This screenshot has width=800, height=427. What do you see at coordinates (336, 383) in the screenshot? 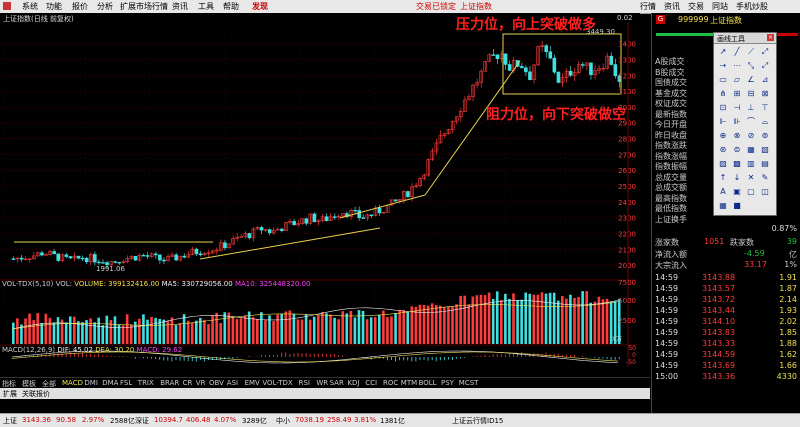
I see `tab-sar: SAR` at bounding box center [336, 383].